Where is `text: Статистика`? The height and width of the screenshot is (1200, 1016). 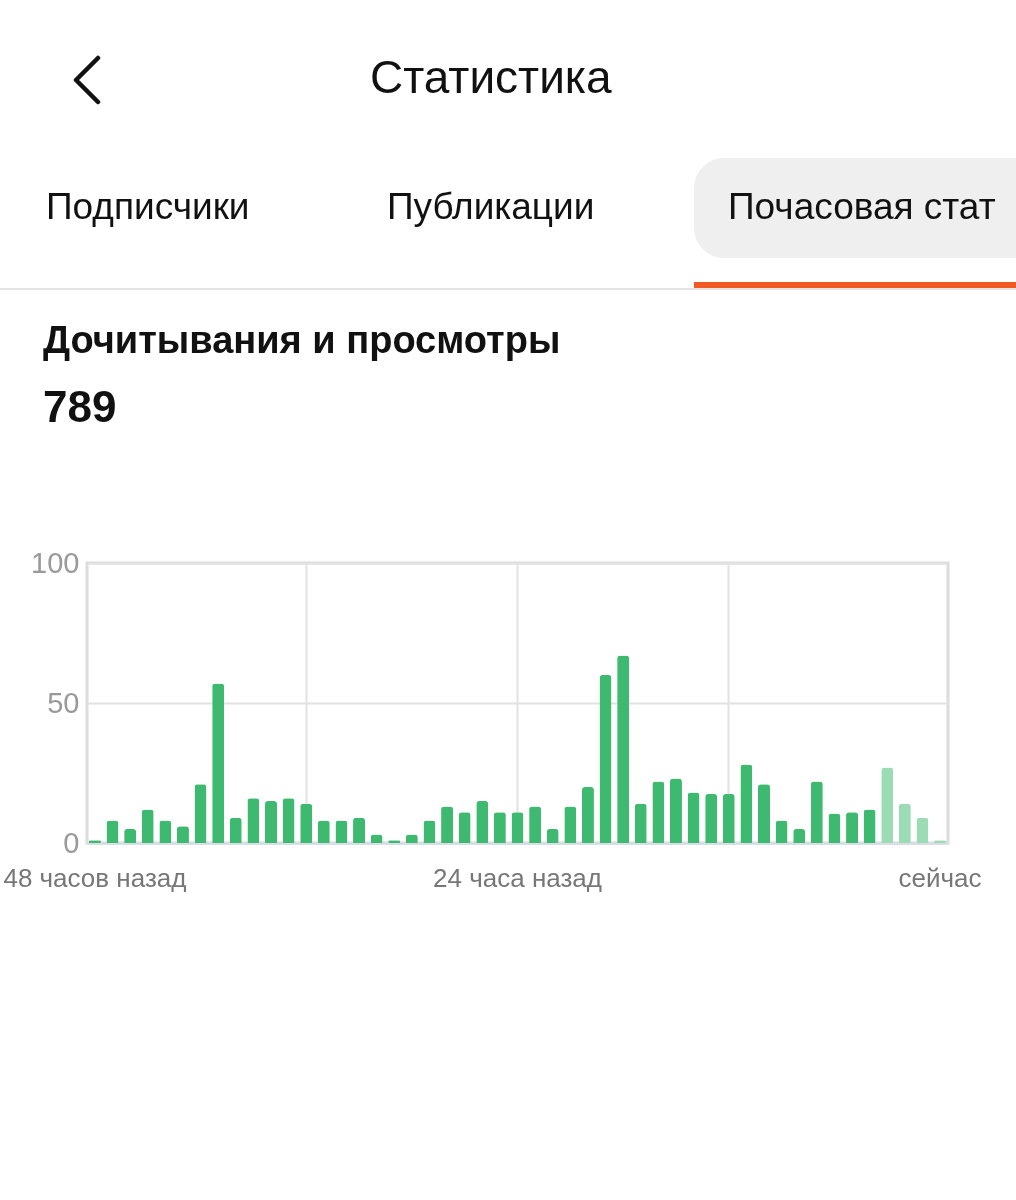 text: Статистика is located at coordinates (491, 77).